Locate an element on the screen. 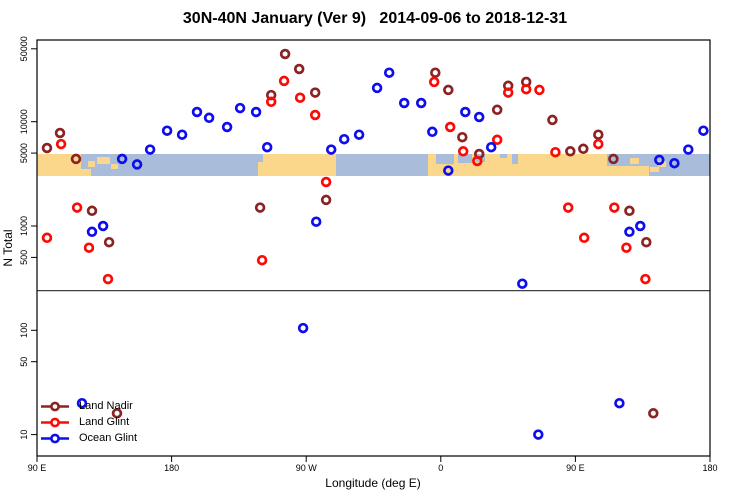 The height and width of the screenshot is (500, 750). y-axis: 50000 10000 5000 1000 500 100 50 10 is located at coordinates (28, 238).